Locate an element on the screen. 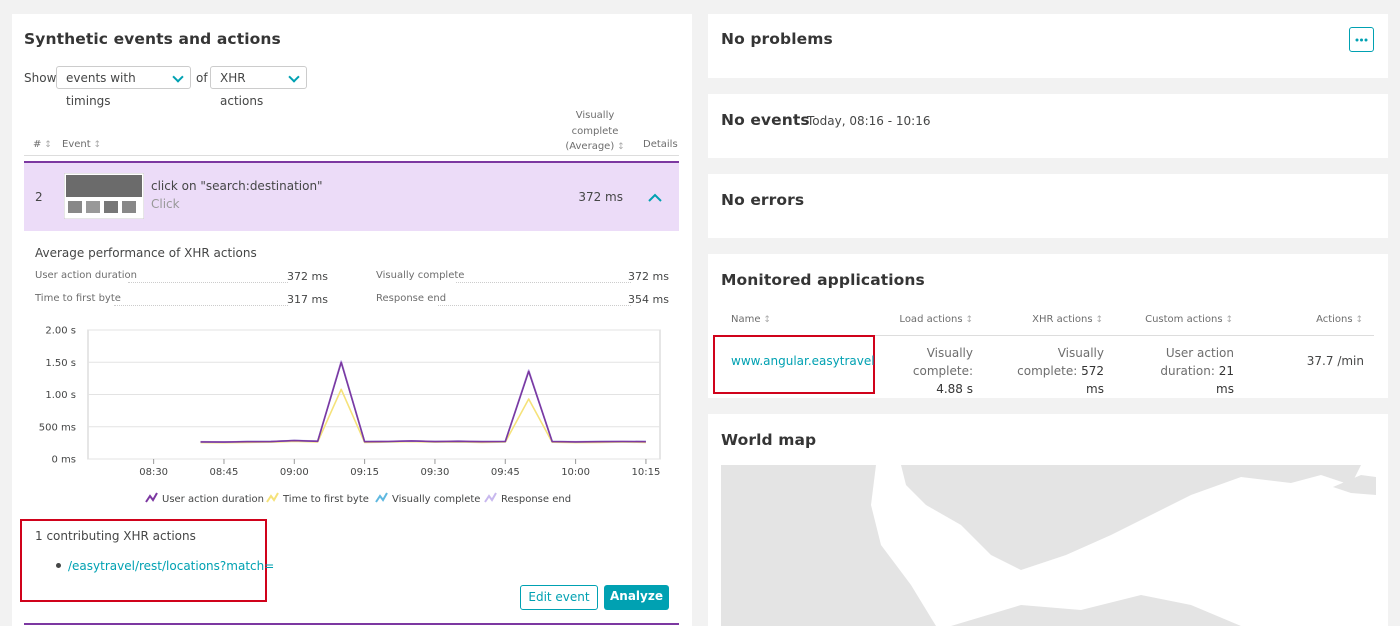 This screenshot has height=626, width=1400. panel-title: No errors is located at coordinates (763, 200).